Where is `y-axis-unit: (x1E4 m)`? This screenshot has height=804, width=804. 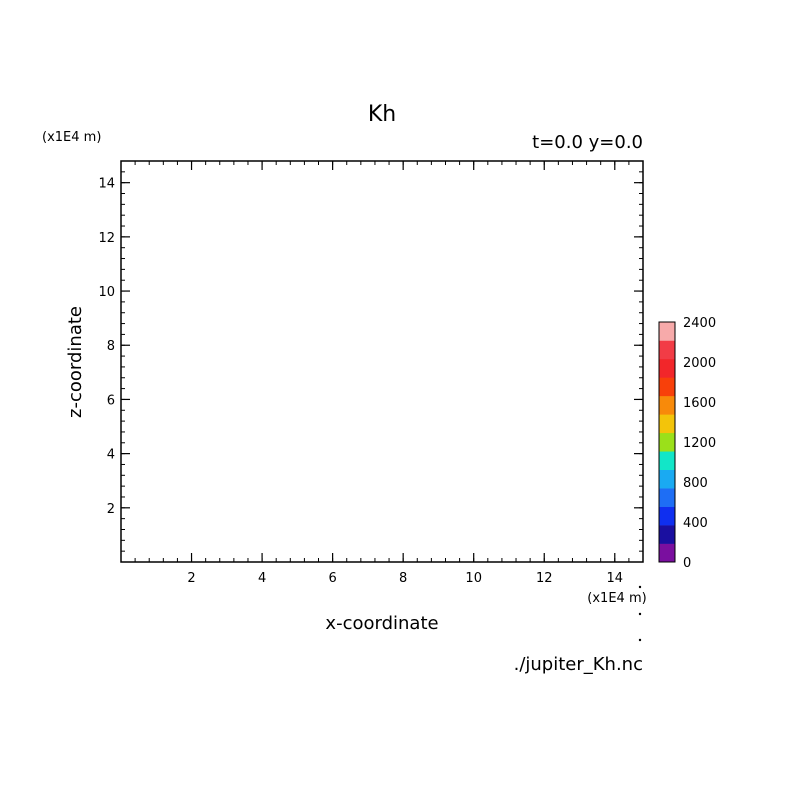
y-axis-unit: (x1E4 m) is located at coordinates (71, 137).